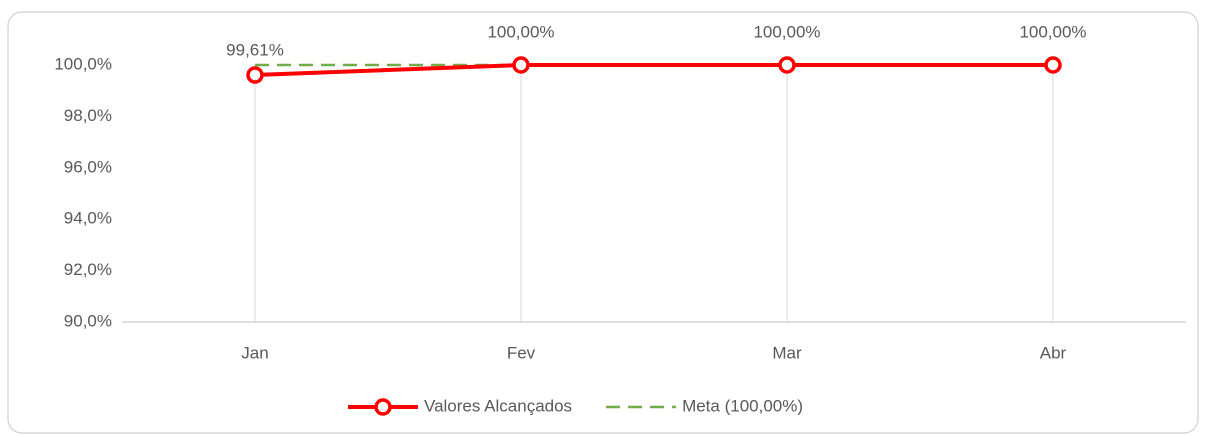 The height and width of the screenshot is (436, 1205). I want to click on data-label: 99,61%, so click(255, 50).